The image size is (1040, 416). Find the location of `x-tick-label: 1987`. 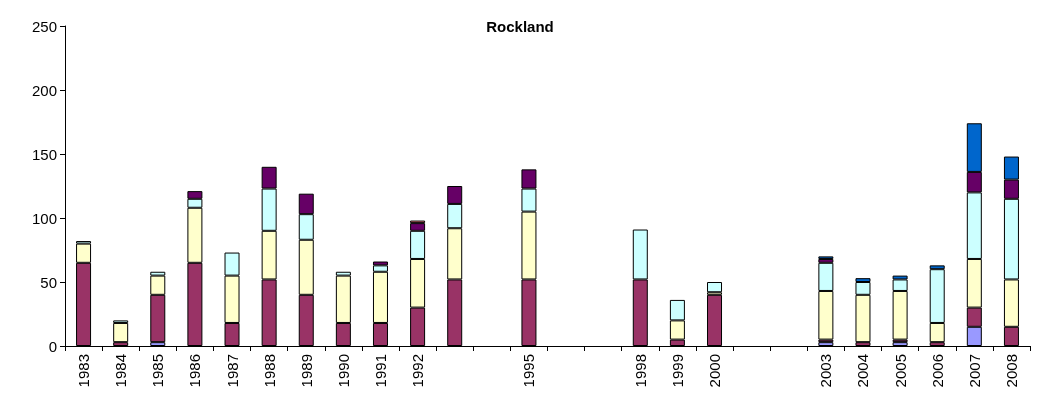

x-tick-label: 1987 is located at coordinates (232, 371).